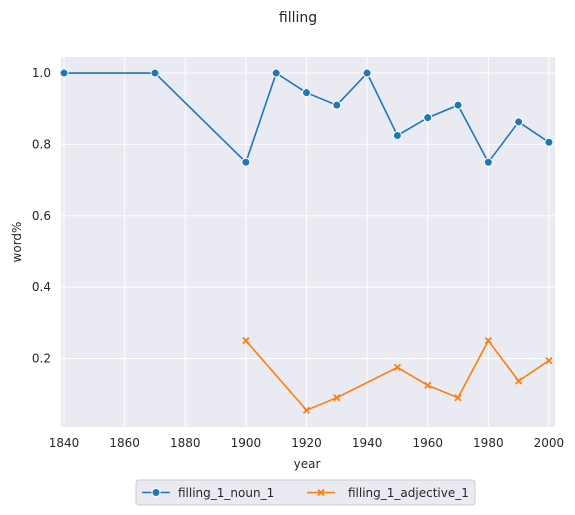  I want to click on x-tick-label: 1880, so click(185, 443).